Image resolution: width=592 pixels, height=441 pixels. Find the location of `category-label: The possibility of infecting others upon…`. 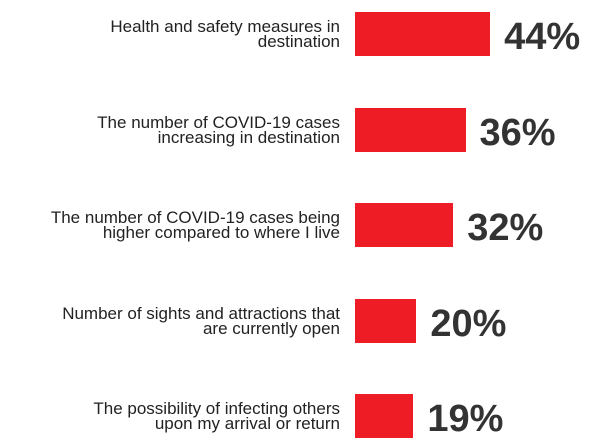

category-label: The possibility of infecting others upon… is located at coordinates (216, 416).